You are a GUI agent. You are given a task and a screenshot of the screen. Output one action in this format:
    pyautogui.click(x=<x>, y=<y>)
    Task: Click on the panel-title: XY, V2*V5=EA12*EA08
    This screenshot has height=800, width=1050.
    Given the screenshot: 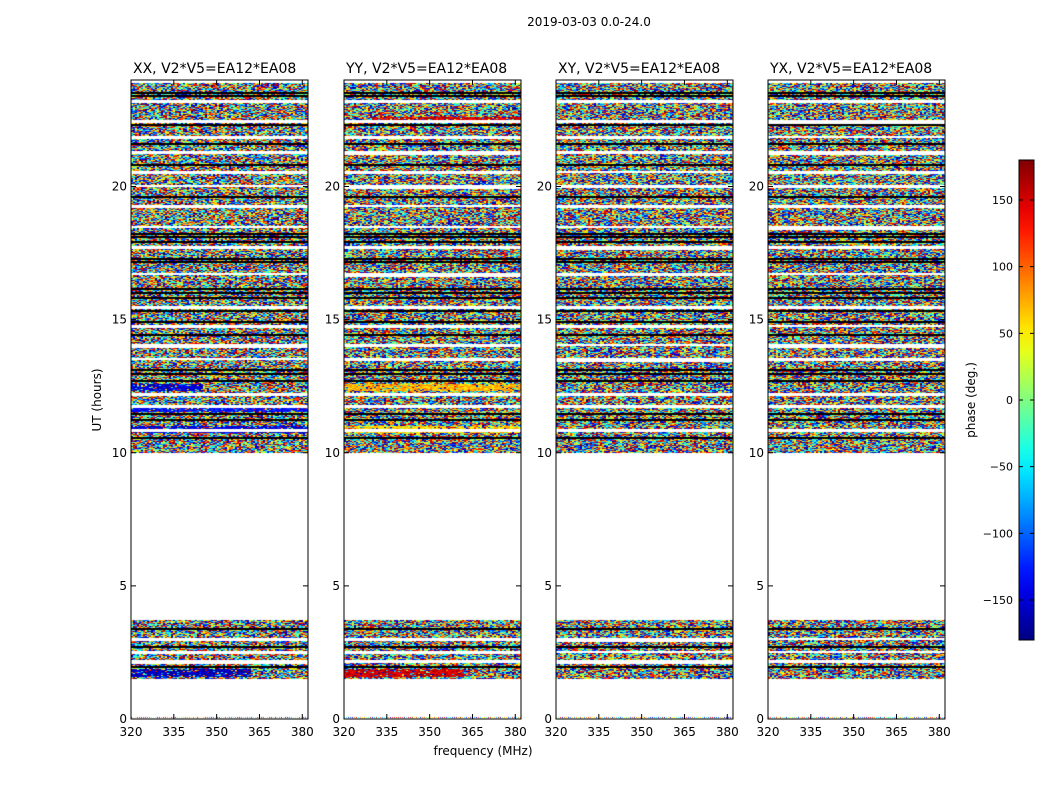 What is the action you would take?
    pyautogui.click(x=639, y=69)
    